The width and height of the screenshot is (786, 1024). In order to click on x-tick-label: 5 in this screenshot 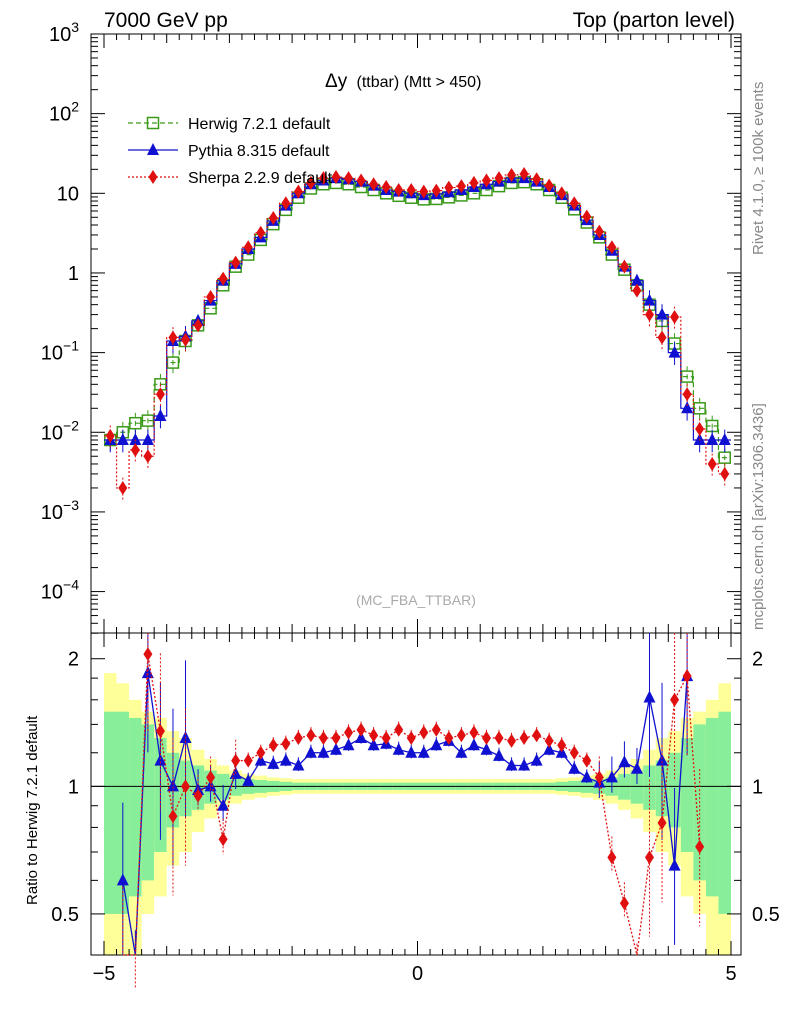, I will do `click(730, 974)`.